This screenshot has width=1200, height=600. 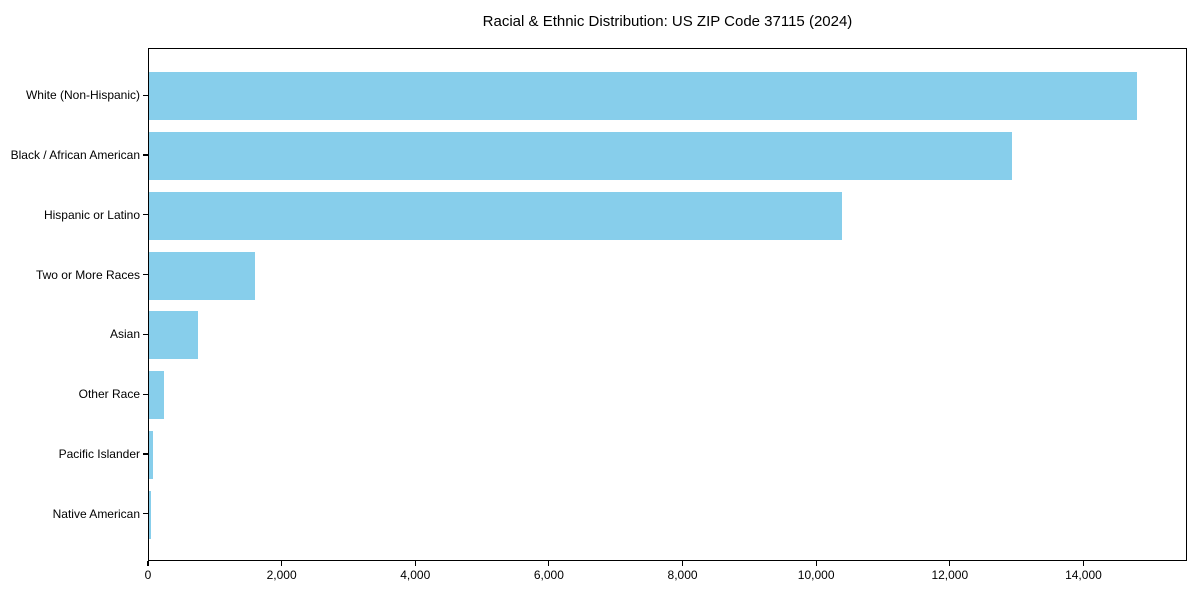 What do you see at coordinates (495, 215) in the screenshot?
I see `bar-hispanic-or-latino` at bounding box center [495, 215].